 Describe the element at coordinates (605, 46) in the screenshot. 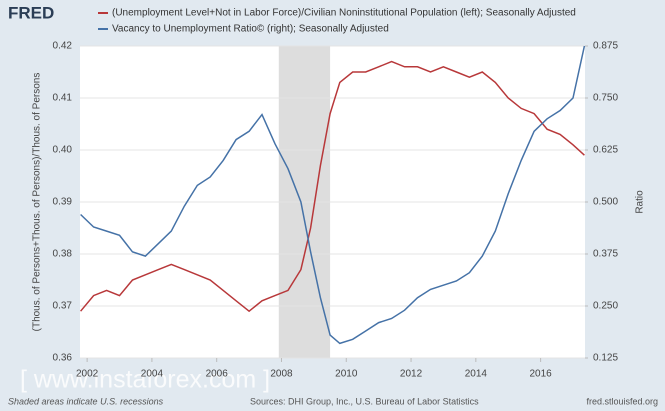

I see `y2-tick-label: 0.875` at that location.